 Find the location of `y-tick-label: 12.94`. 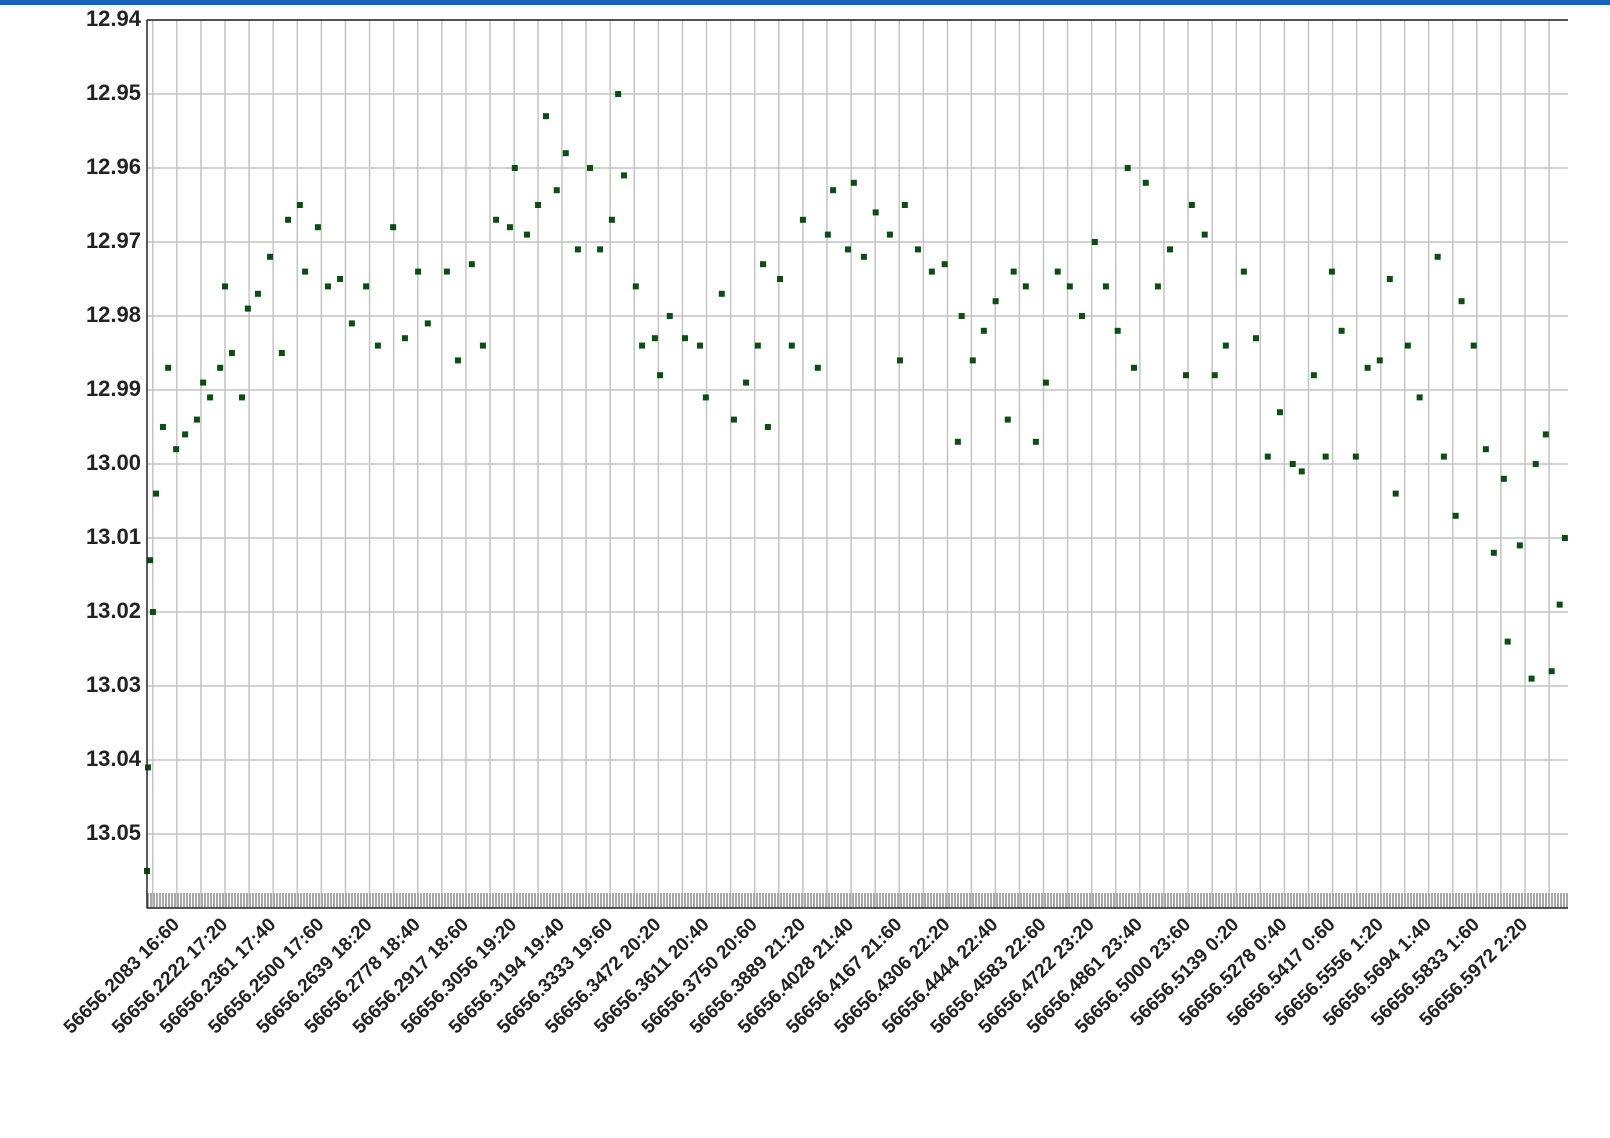

y-tick-label: 12.94 is located at coordinates (114, 18).